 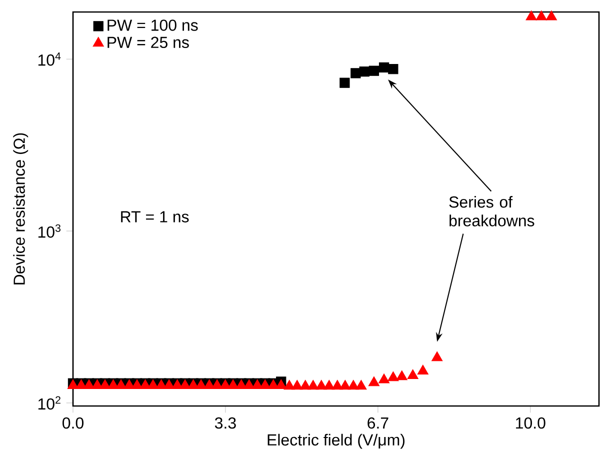 What do you see at coordinates (49, 59) in the screenshot?
I see `y-tick-label: 10$^{4}$` at bounding box center [49, 59].